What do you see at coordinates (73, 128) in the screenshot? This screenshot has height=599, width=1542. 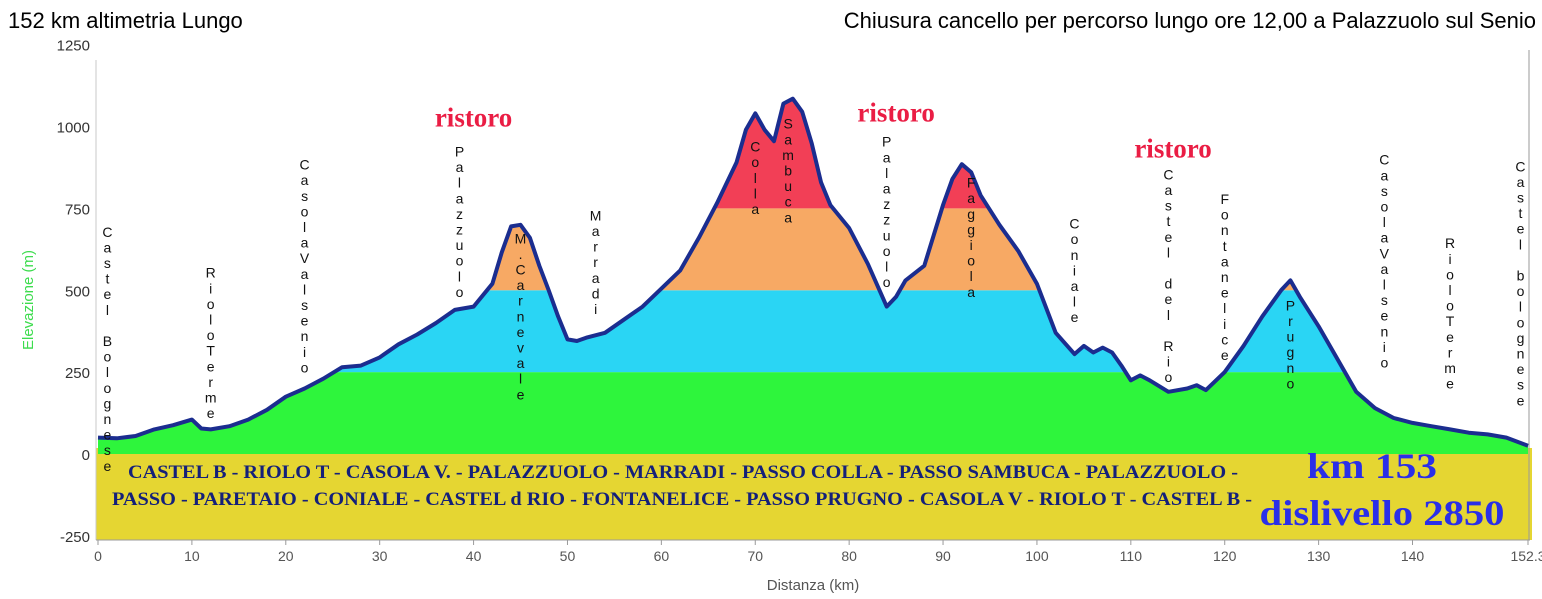 I see `y-tick-label: 1000` at bounding box center [73, 128].